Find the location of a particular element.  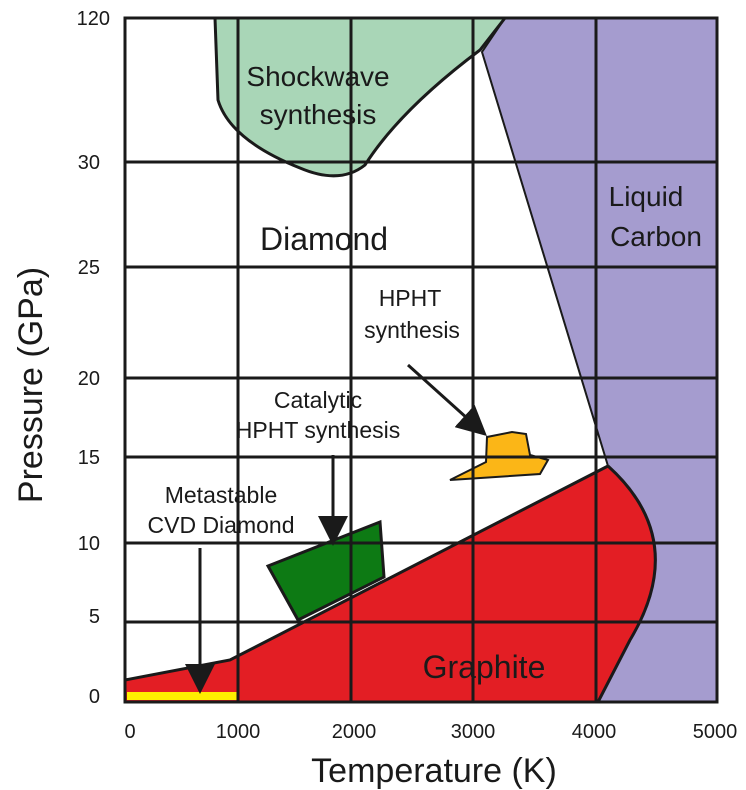

hpht-label-2: synthesis is located at coordinates (412, 330).